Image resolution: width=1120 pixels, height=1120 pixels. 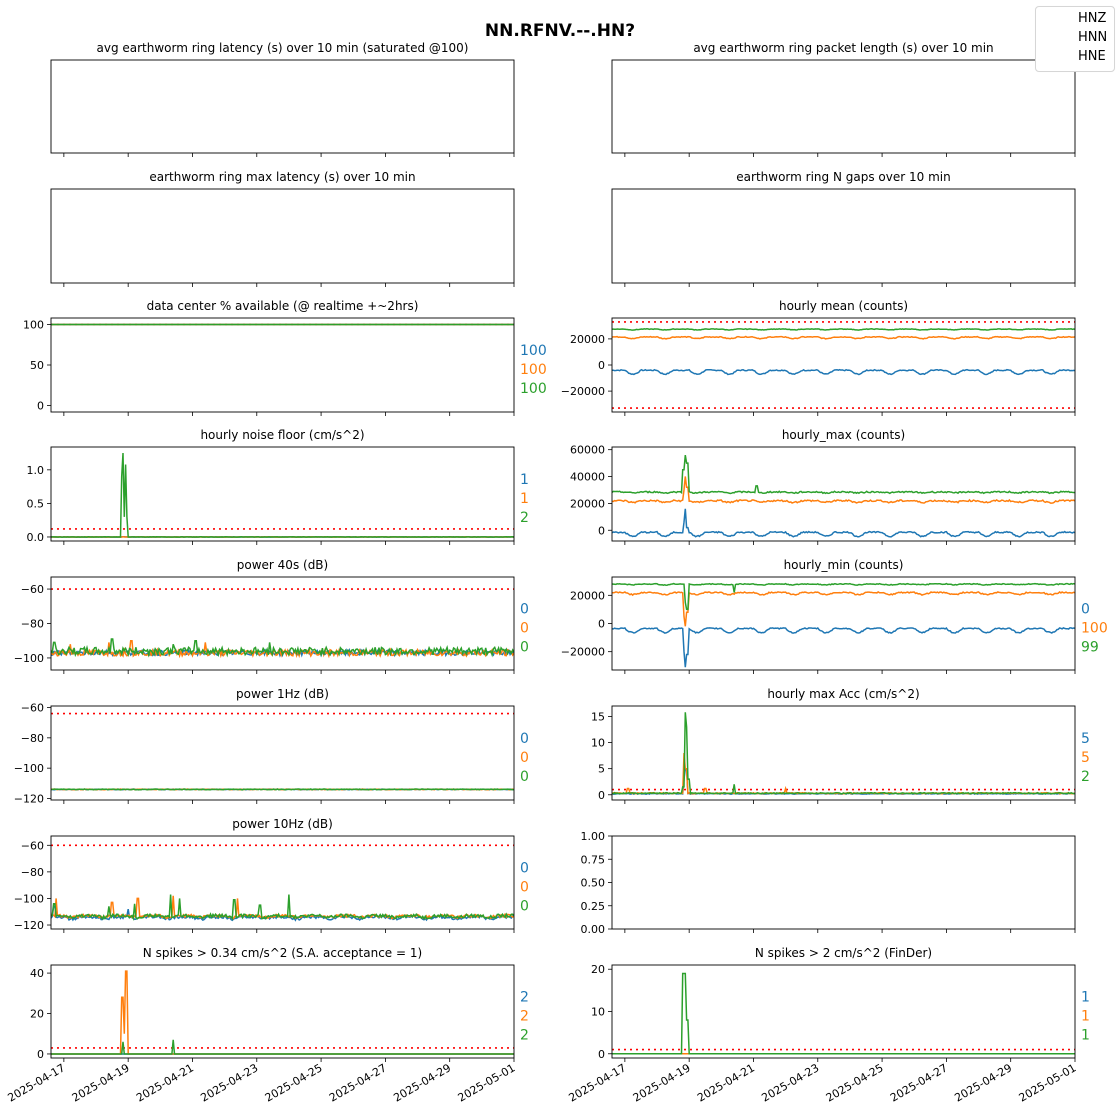 What do you see at coordinates (593, 859) in the screenshot?
I see `y-tick-label: 0.75` at bounding box center [593, 859].